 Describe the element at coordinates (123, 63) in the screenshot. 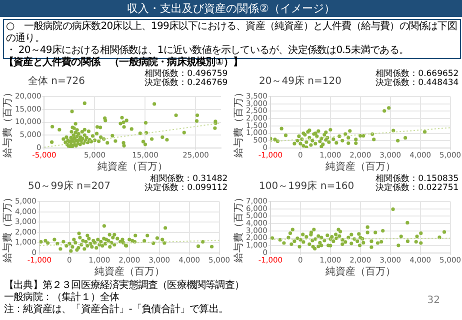

I see `text: 【資産と人件費の関係 （一般病院・病床規模別①）】` at that location.